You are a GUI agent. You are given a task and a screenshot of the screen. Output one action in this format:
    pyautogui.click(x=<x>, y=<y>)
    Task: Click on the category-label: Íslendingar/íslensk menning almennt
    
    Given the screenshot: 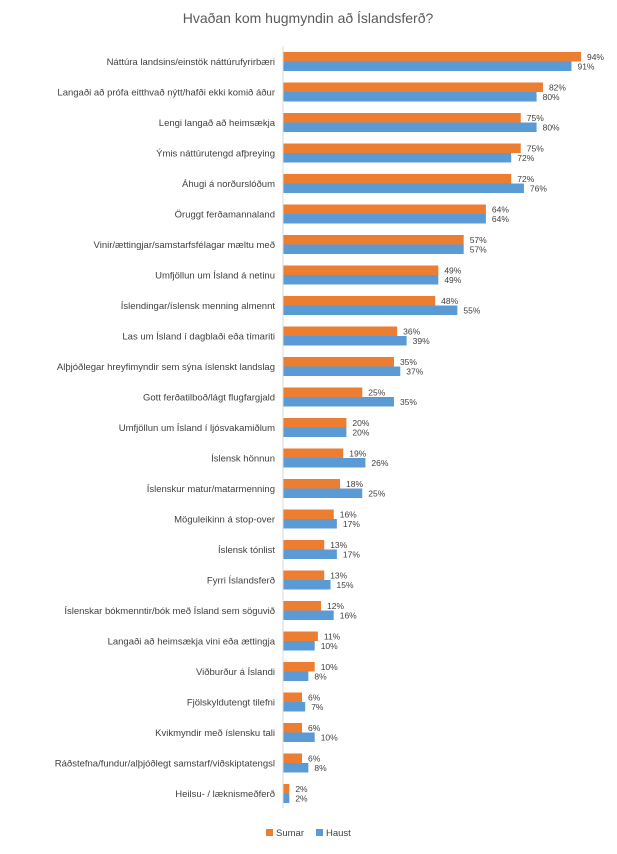 What is the action you would take?
    pyautogui.click(x=198, y=306)
    